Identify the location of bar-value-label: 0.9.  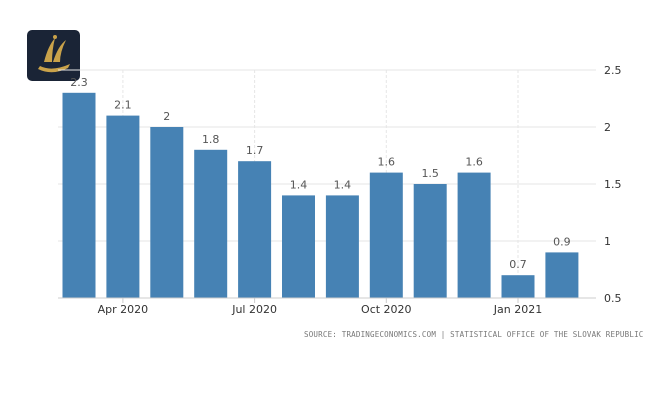
(562, 241).